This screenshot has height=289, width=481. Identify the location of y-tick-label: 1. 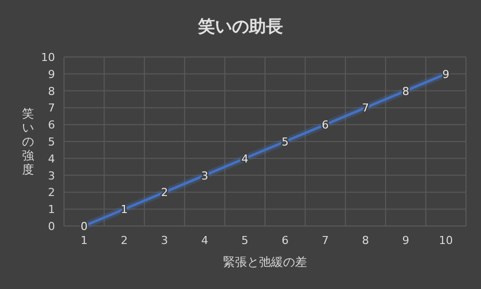
(51, 209).